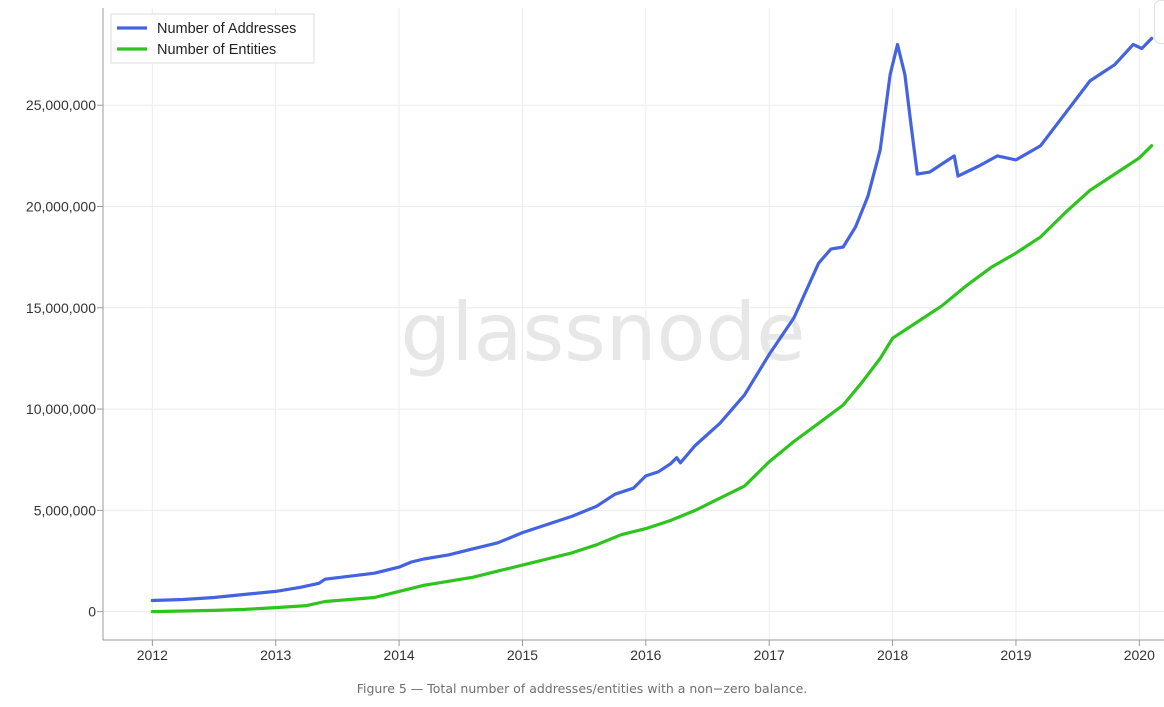 The height and width of the screenshot is (707, 1164). I want to click on x-tick-label: 2016, so click(645, 655).